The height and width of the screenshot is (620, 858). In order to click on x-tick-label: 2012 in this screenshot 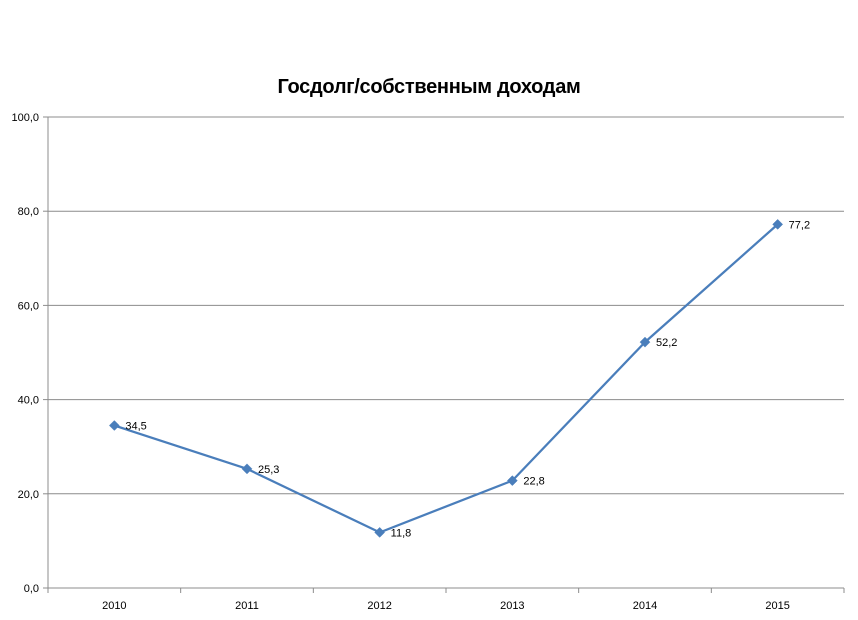, I will do `click(379, 606)`.